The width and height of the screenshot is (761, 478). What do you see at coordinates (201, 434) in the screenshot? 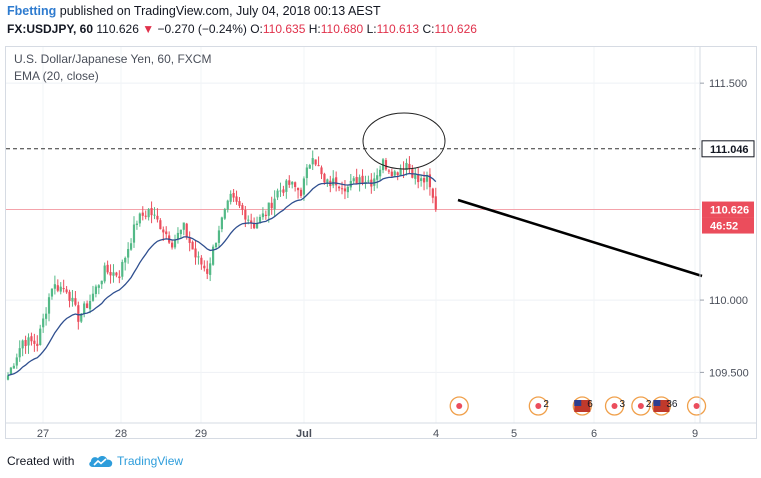
I see `x-tick-label: 29` at bounding box center [201, 434].